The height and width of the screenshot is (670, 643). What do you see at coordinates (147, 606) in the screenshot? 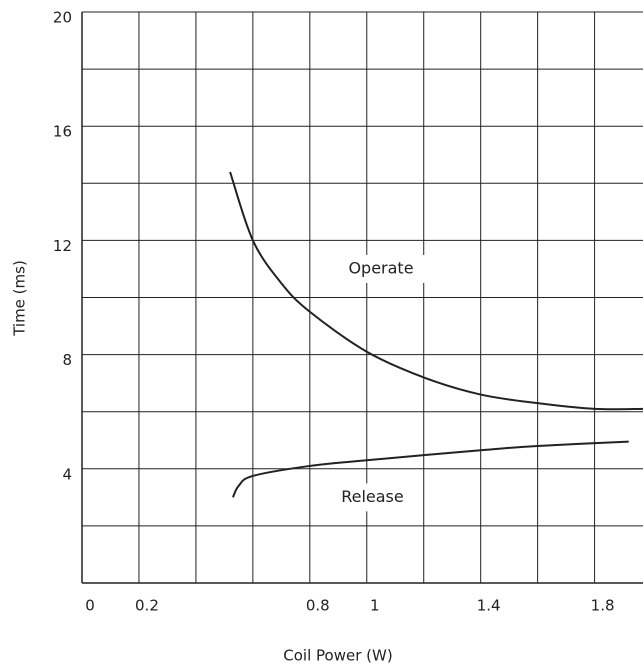
I see `x-tick-label: 0.2` at bounding box center [147, 606].